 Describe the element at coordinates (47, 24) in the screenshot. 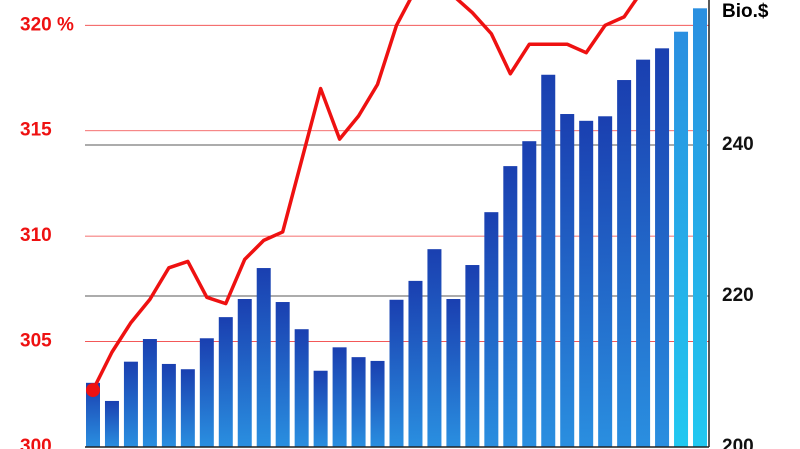

I see `y-tick-label: 320 %` at that location.